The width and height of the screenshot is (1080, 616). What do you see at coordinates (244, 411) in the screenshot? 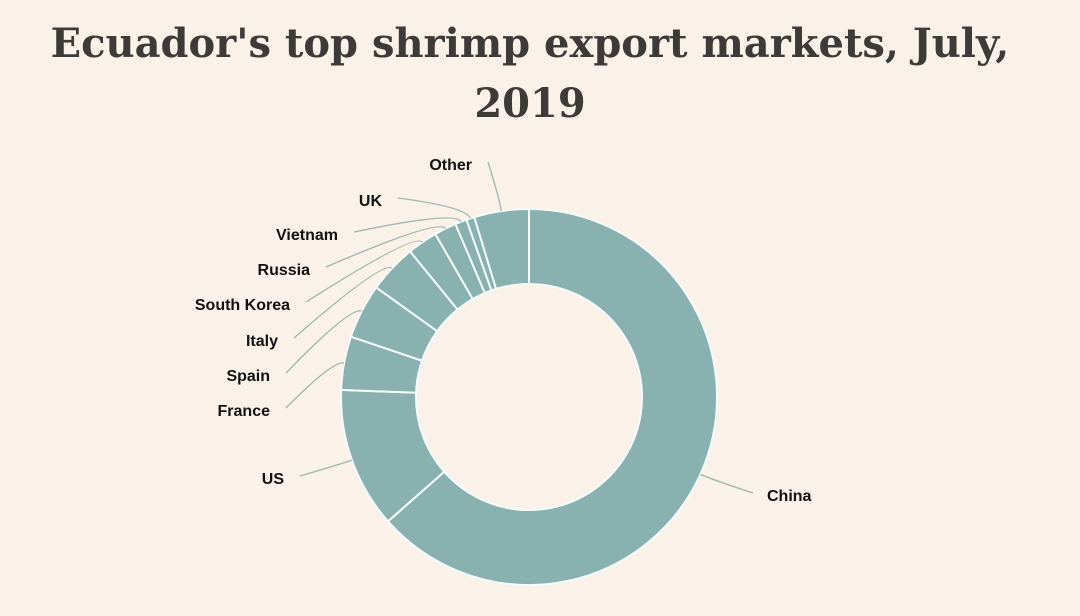
I see `label-france: France` at bounding box center [244, 411].